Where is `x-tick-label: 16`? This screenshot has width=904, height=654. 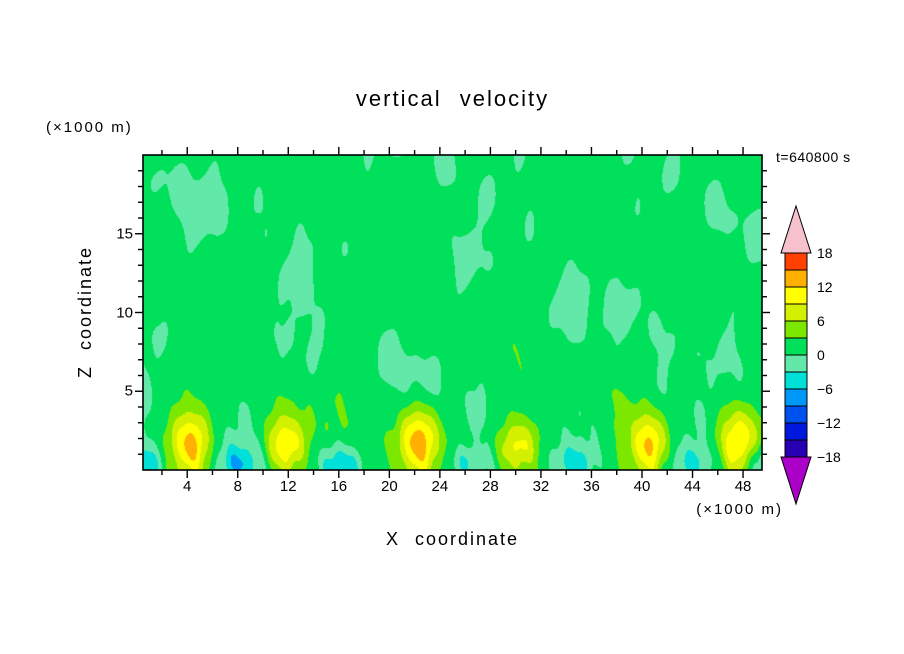 x-tick-label: 16 is located at coordinates (339, 486).